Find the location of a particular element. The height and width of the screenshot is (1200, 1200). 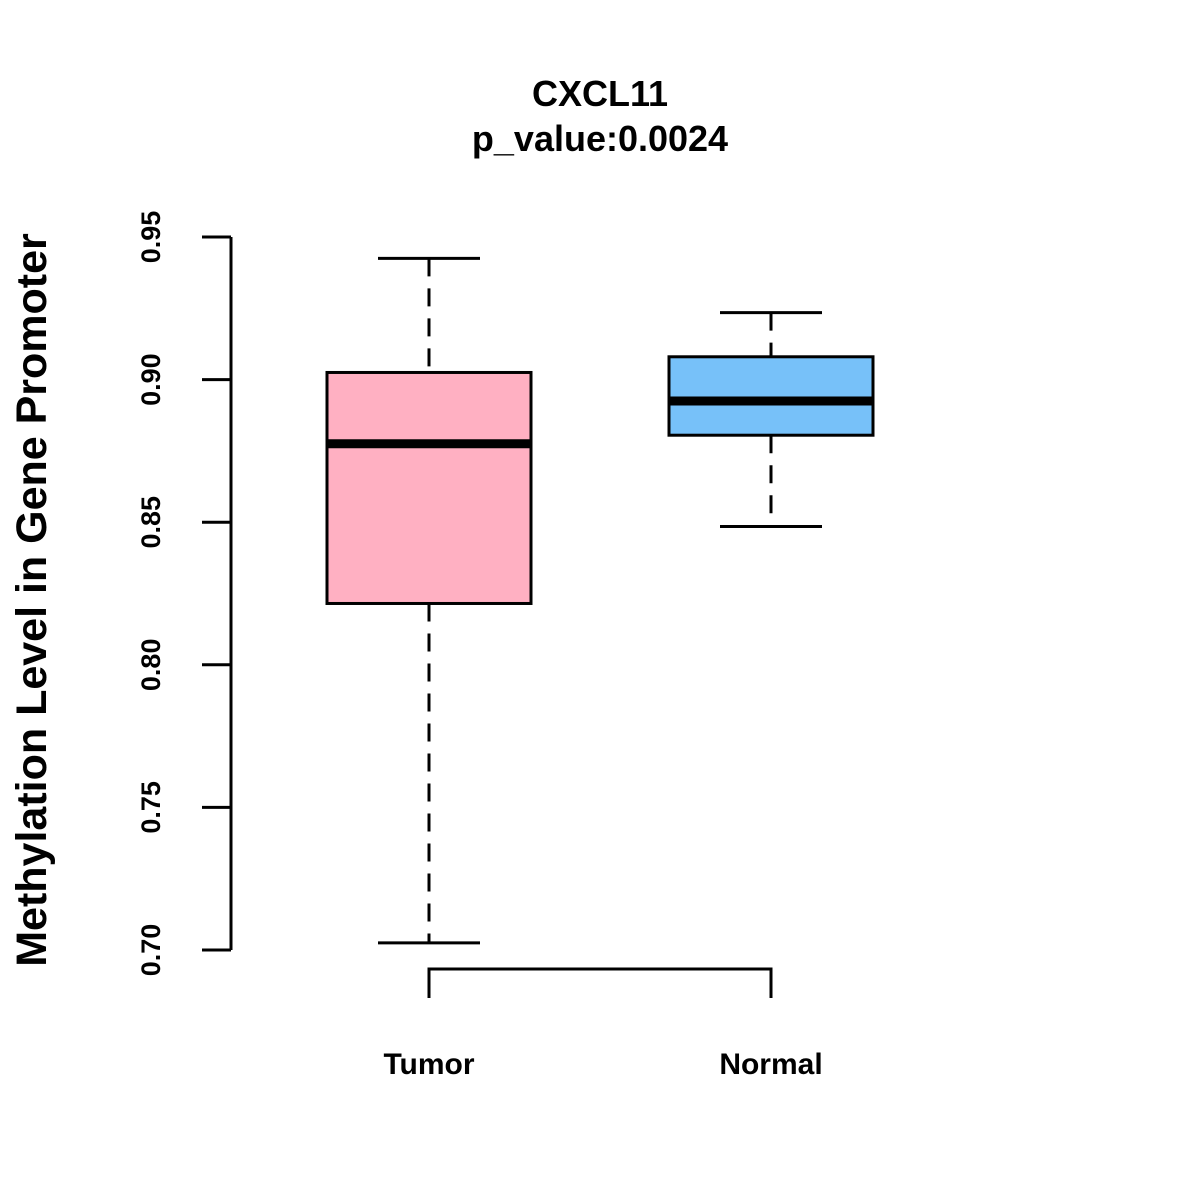

tumor-iqr-box is located at coordinates (429, 487).